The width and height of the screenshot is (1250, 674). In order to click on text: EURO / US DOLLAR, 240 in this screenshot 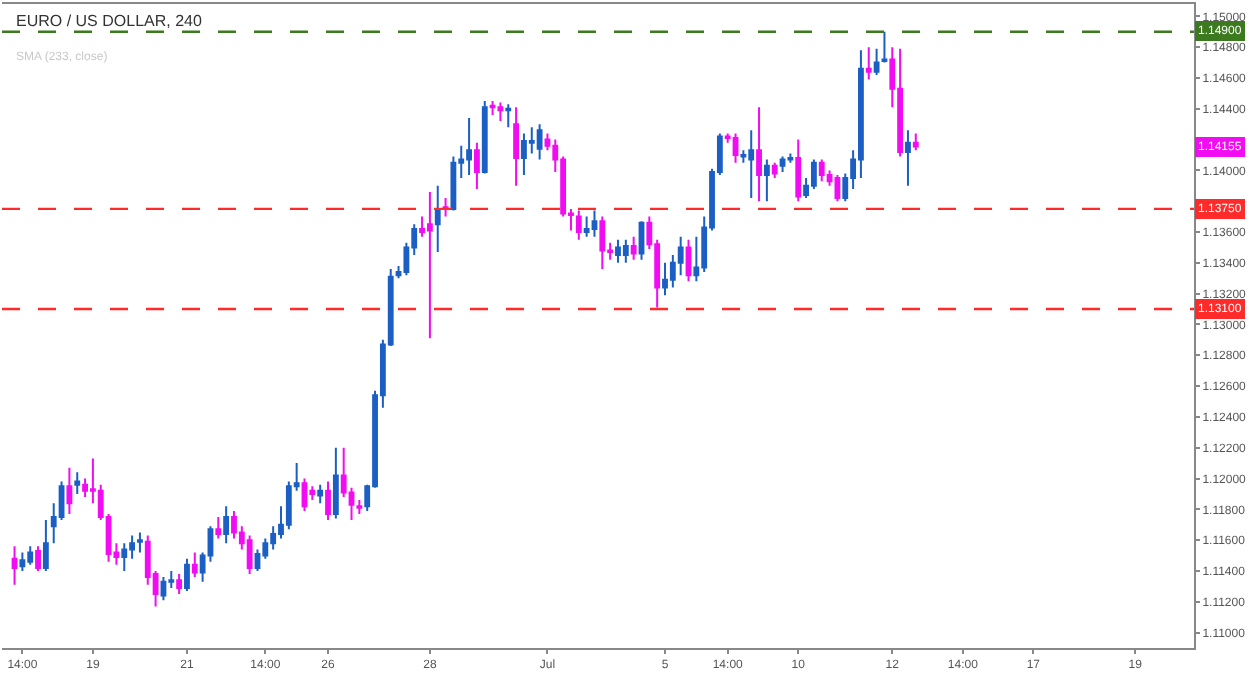, I will do `click(109, 21)`.